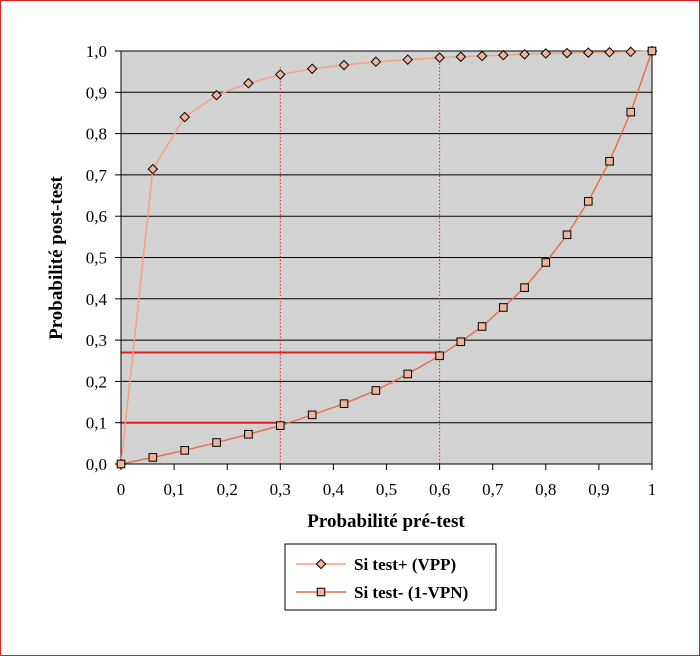 The height and width of the screenshot is (656, 700). I want to click on legend-square-marker, so click(321, 592).